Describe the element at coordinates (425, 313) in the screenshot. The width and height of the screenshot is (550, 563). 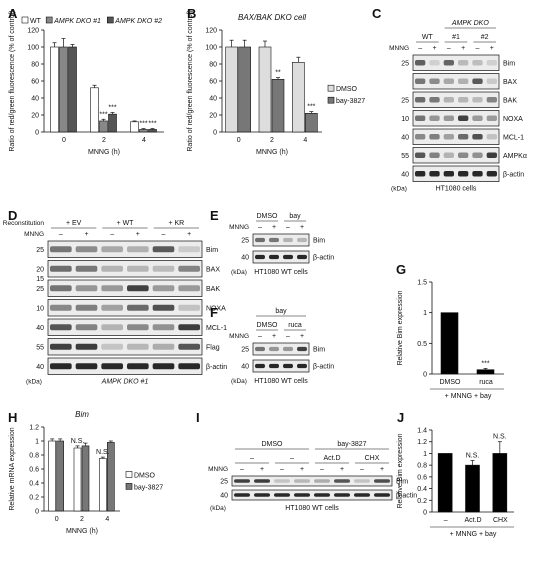
I see `chart-g-y-tick-label: 1` at that location.